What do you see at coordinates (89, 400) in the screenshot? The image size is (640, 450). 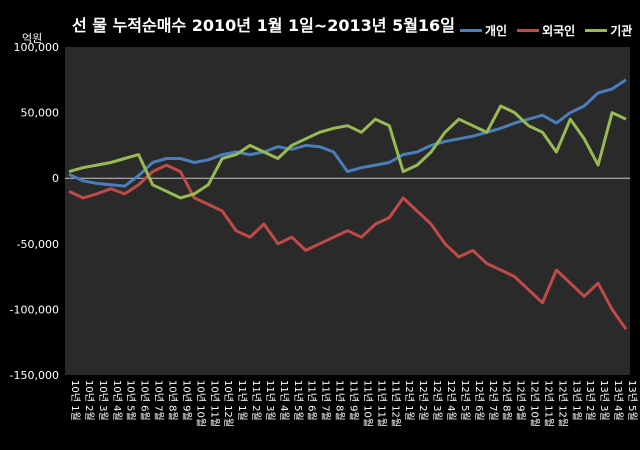 I see `x-tick-label: 10년 2월` at bounding box center [89, 400].